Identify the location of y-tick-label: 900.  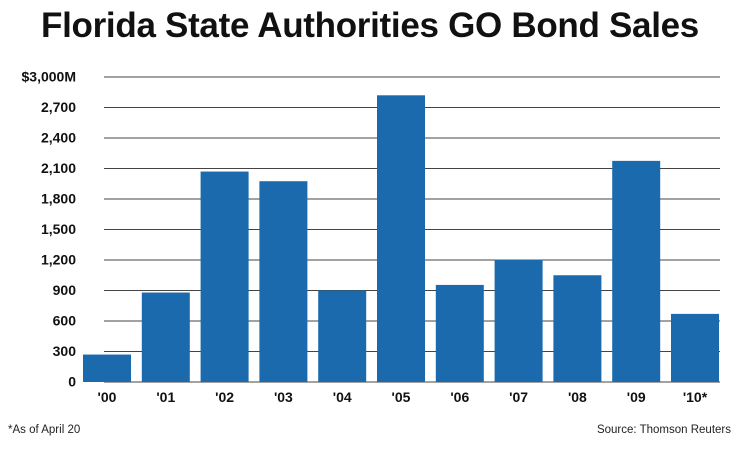
(65, 290).